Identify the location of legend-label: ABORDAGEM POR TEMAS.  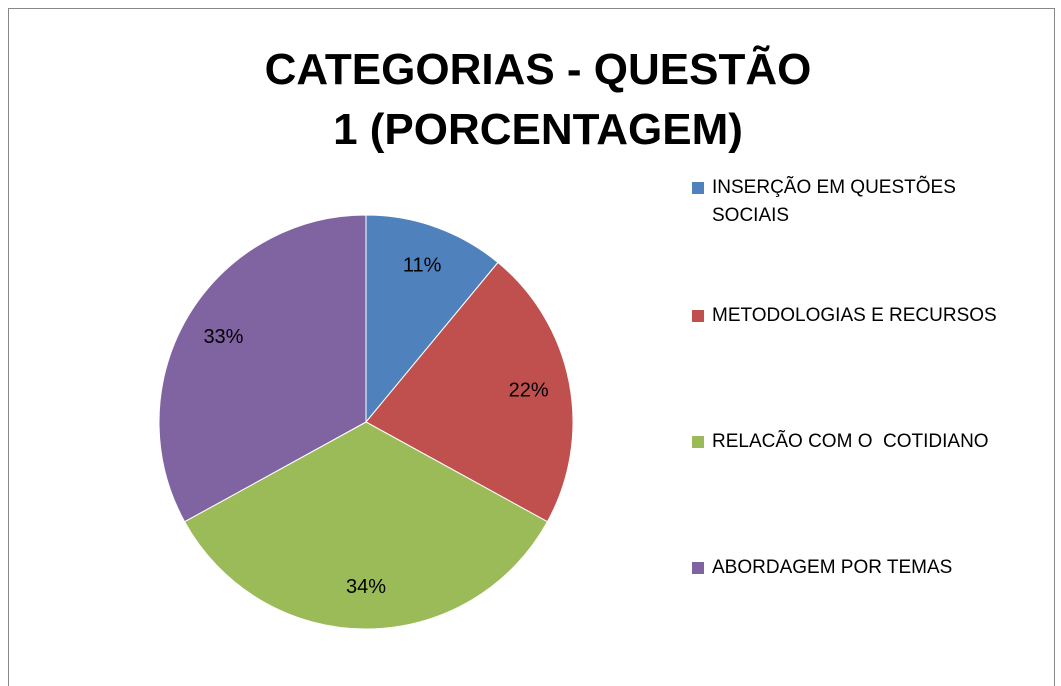
(832, 567).